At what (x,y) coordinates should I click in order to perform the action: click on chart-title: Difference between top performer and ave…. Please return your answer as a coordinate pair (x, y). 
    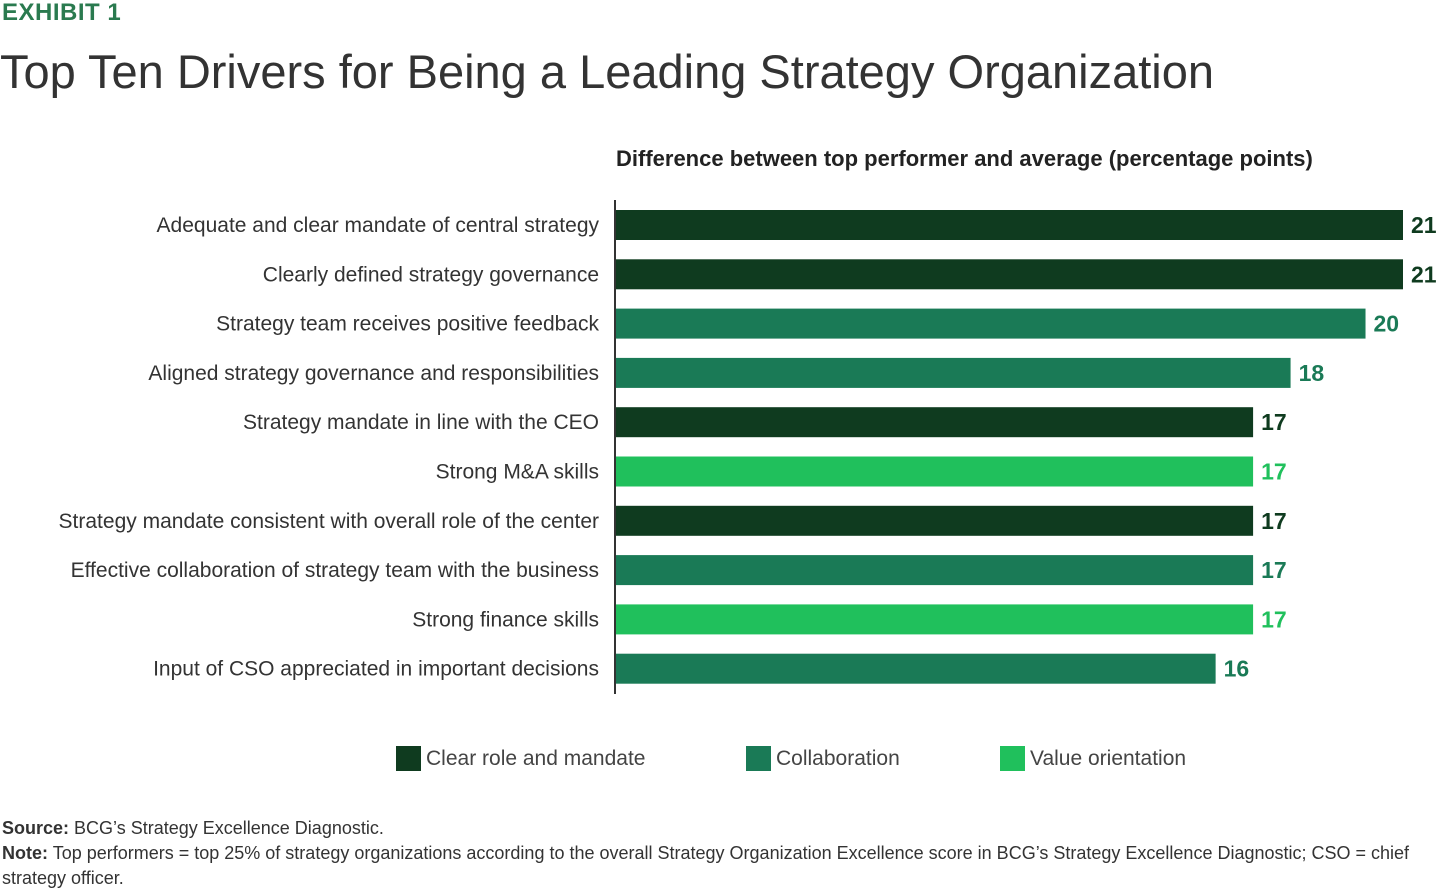
    Looking at the image, I should click on (964, 158).